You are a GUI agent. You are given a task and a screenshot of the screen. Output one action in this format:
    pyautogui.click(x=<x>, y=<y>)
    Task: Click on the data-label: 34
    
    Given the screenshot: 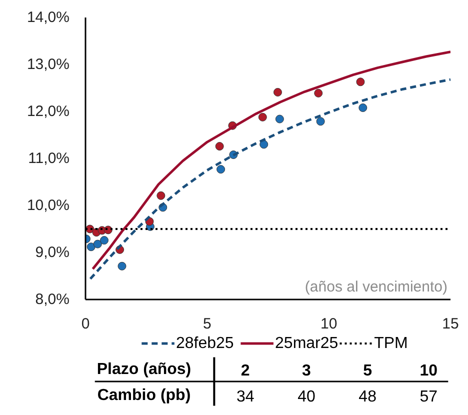 What is the action you would take?
    pyautogui.click(x=245, y=397)
    